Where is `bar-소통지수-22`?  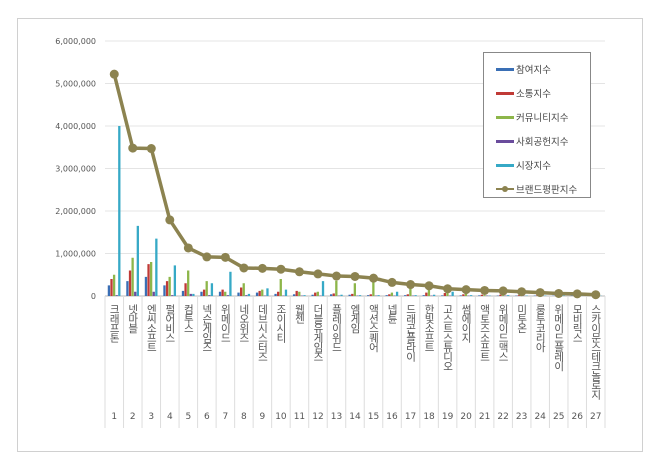
bar-소통지수-22 is located at coordinates (500, 295).